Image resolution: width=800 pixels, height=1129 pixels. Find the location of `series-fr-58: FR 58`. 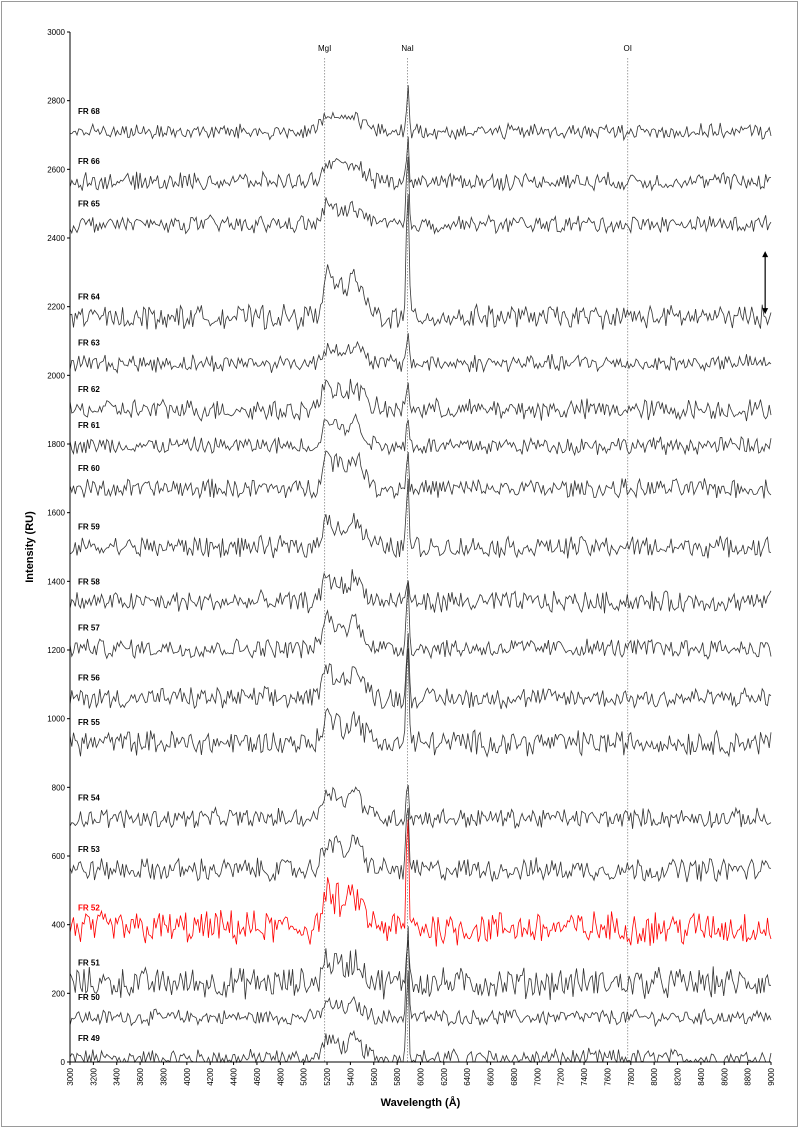

series-fr-58: FR 58 is located at coordinates (420, 591).